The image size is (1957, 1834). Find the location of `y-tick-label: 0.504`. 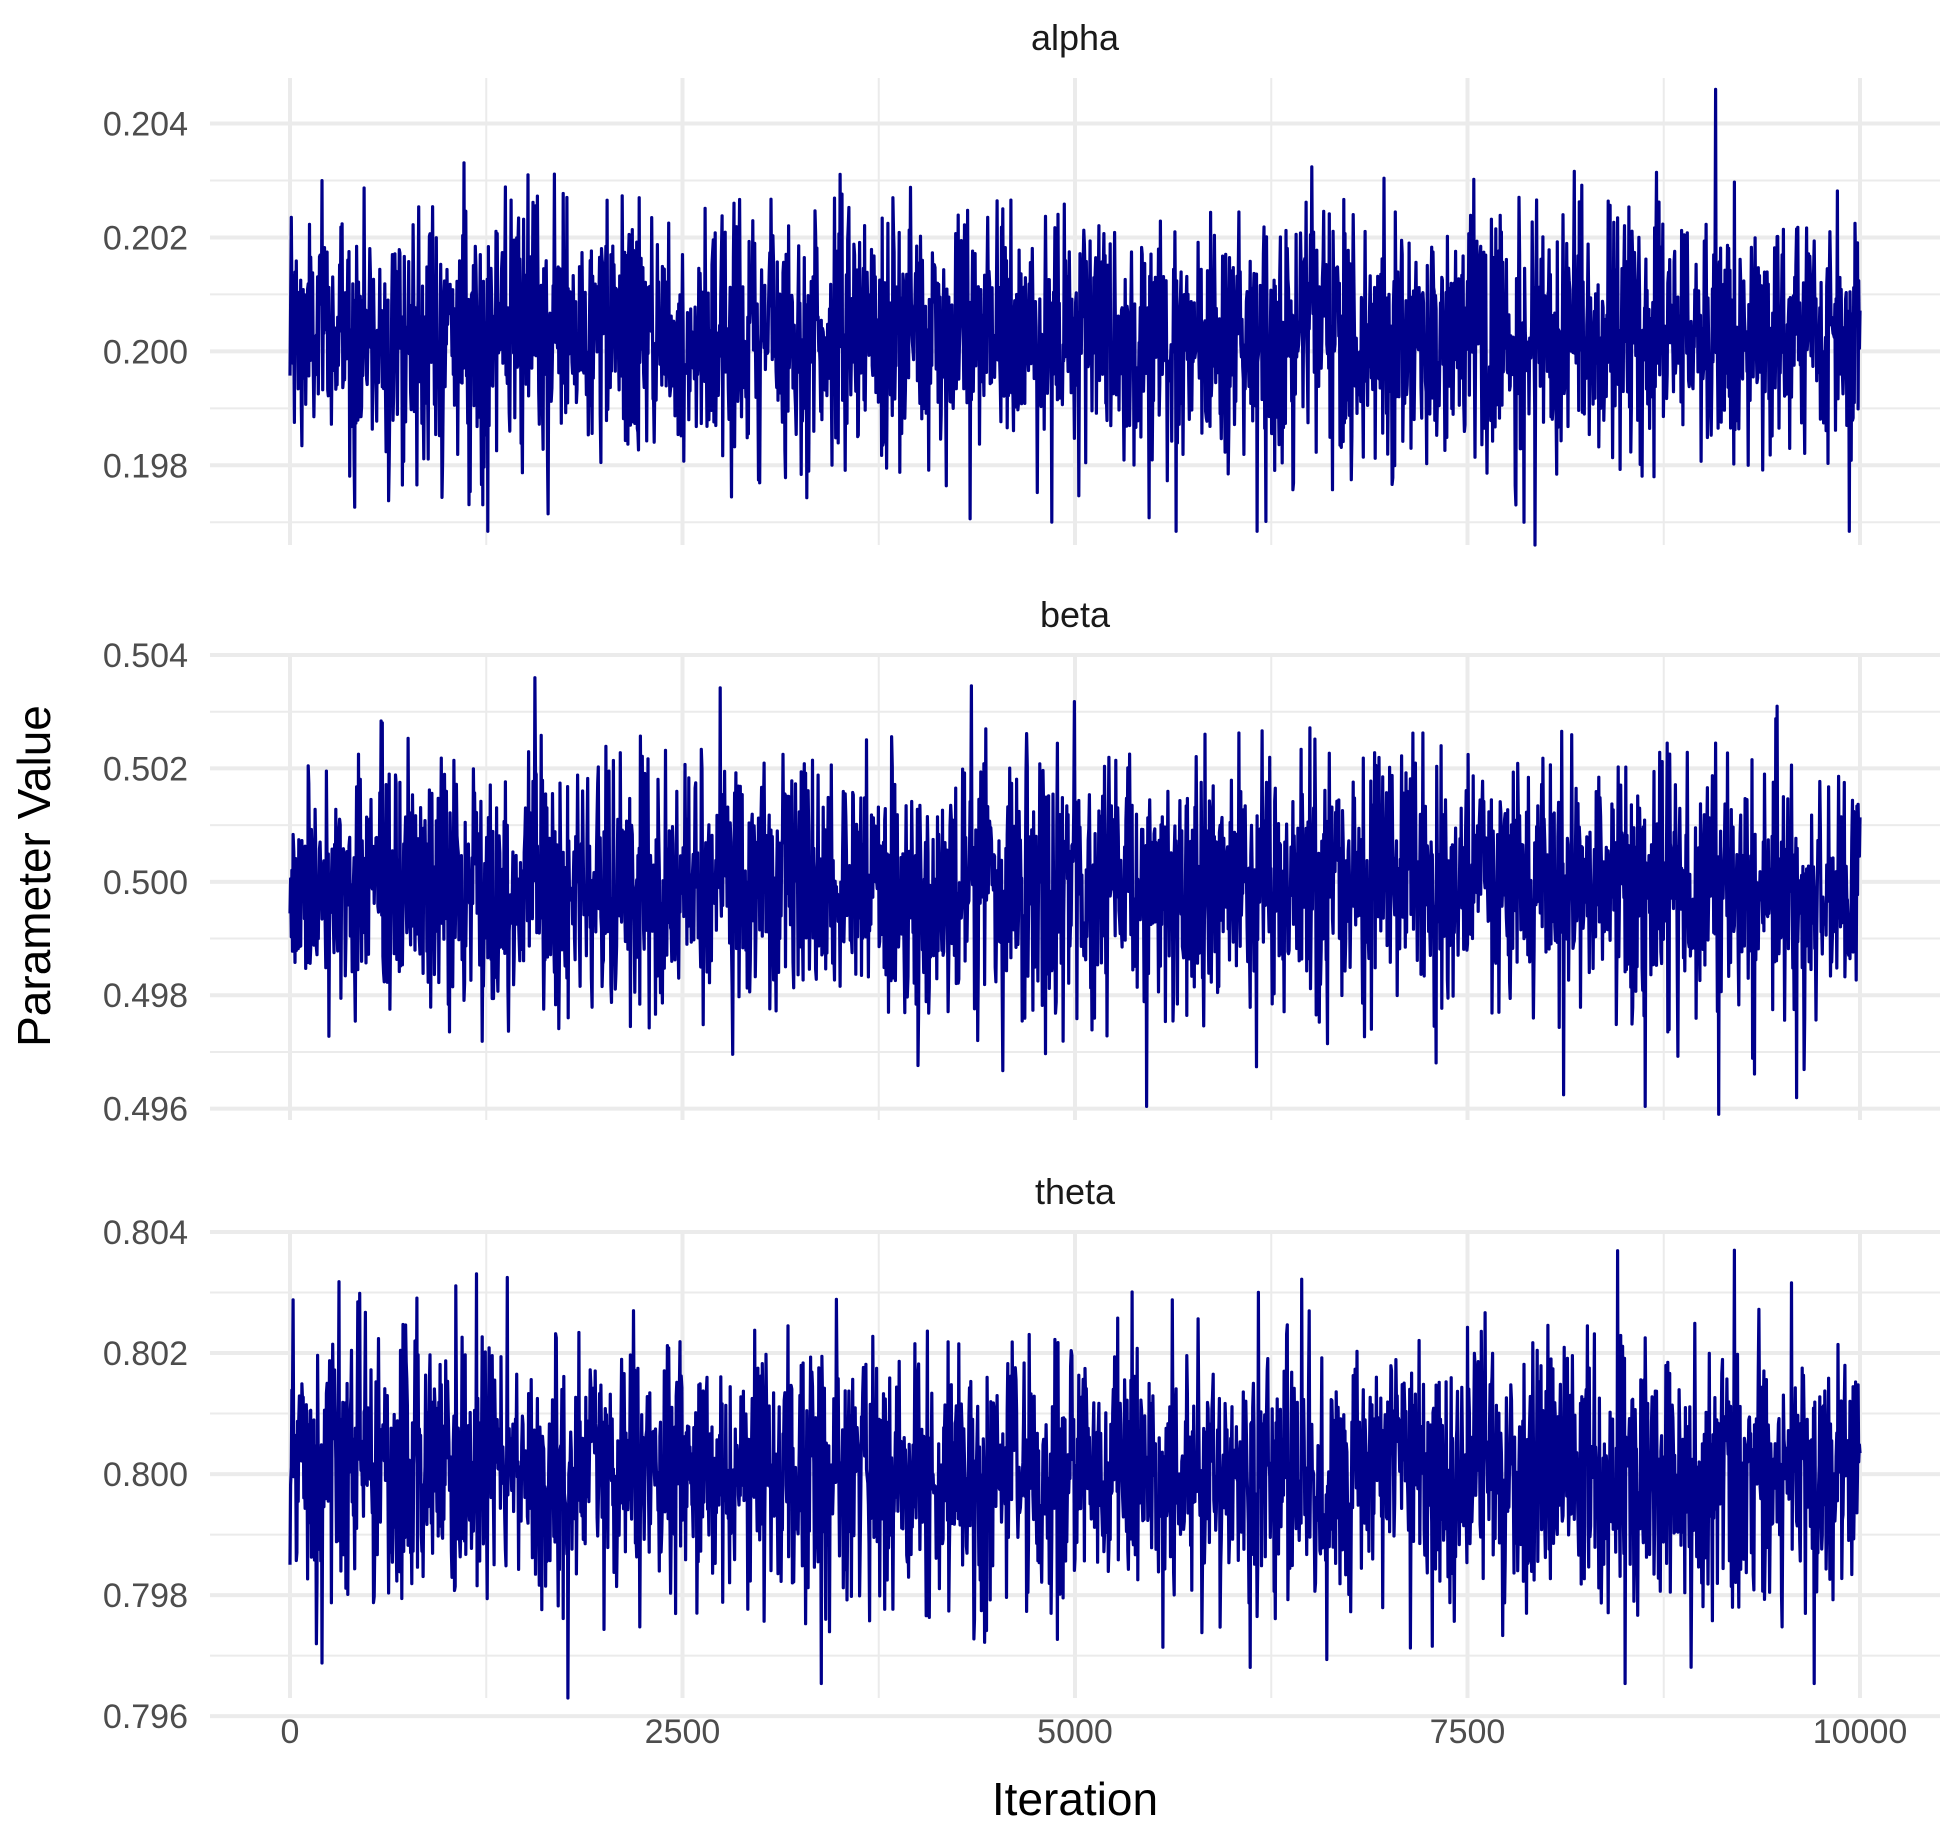

y-tick-label: 0.504 is located at coordinates (145, 656).